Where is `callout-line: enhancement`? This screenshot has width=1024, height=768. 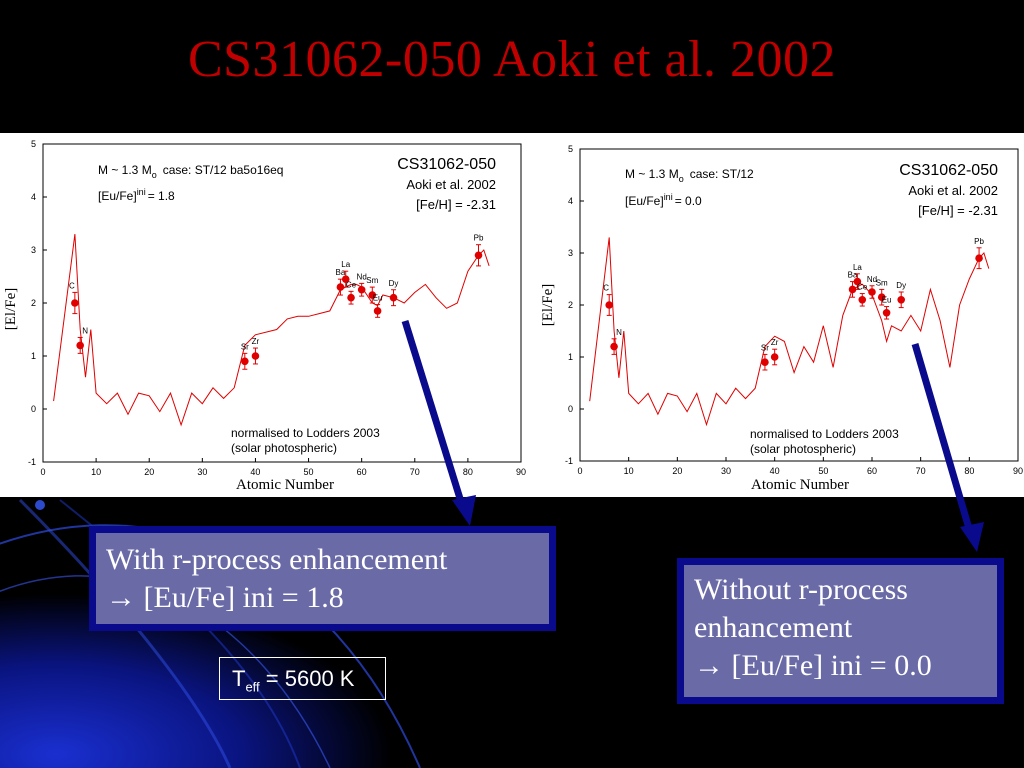 callout-line: enhancement is located at coordinates (773, 627).